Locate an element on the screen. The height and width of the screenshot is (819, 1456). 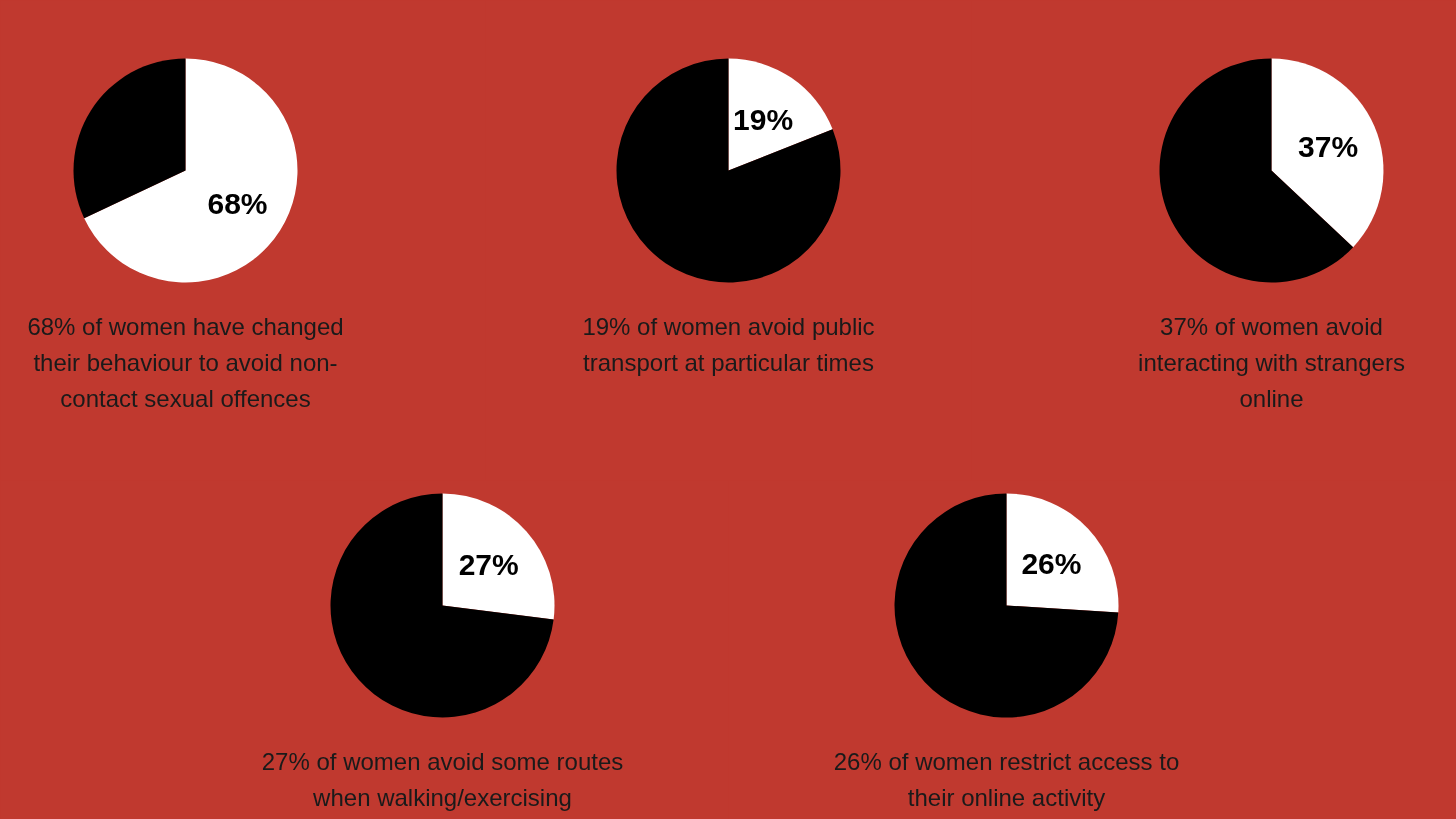
data-label: 68% is located at coordinates (237, 204).